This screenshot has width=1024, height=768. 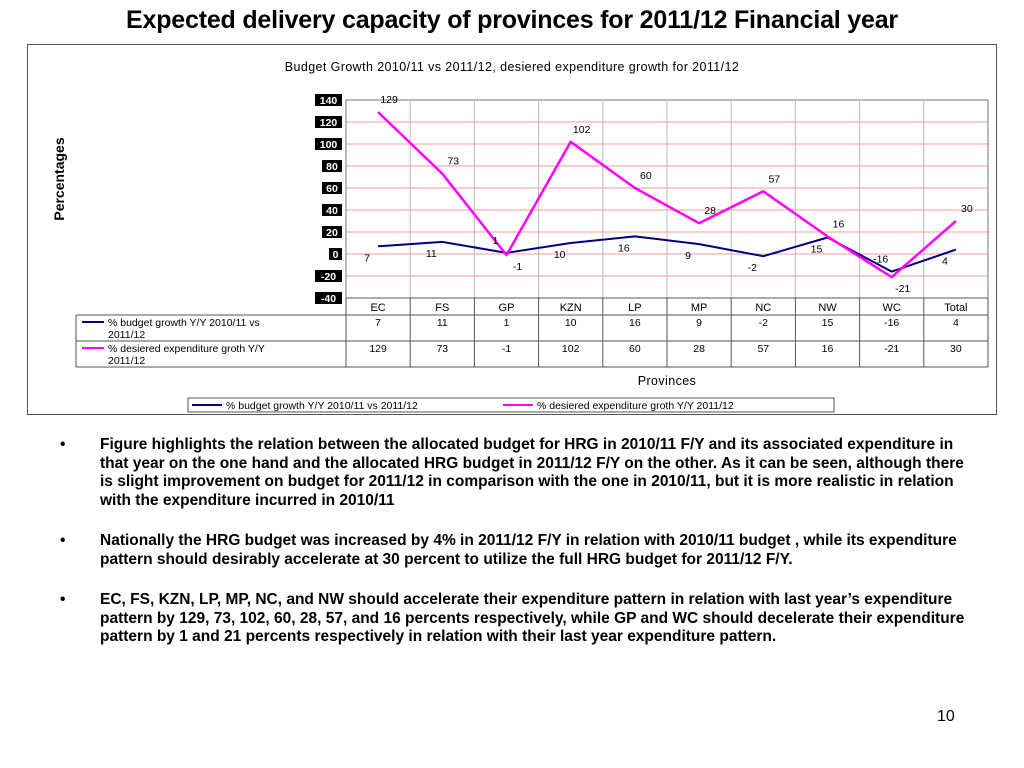 I want to click on data-label: 10, so click(x=560, y=255).